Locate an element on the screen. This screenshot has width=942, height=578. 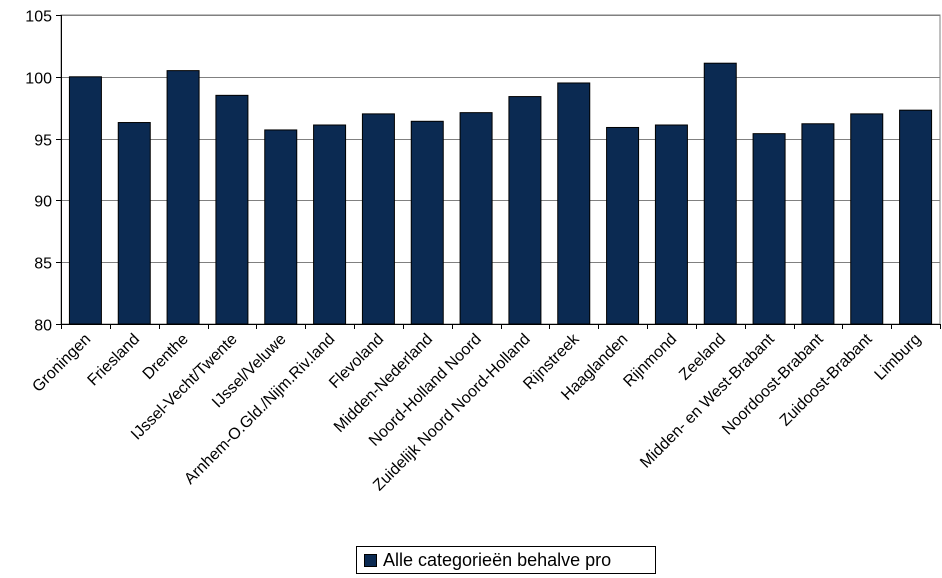
legend-label: Alle categorieën behalve pro is located at coordinates (497, 559).